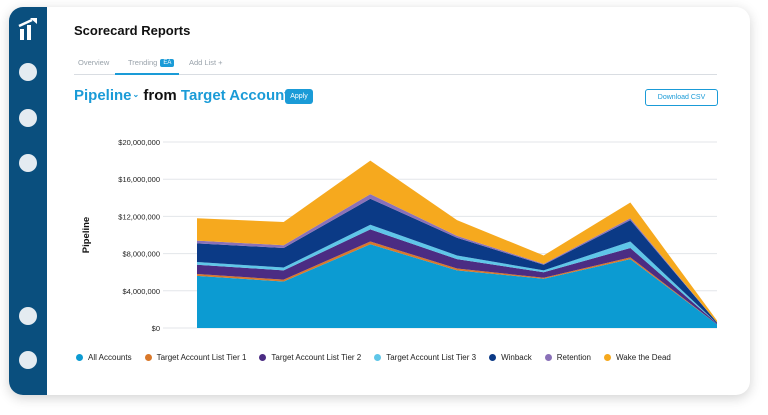  What do you see at coordinates (141, 254) in the screenshot?
I see `y-tick-label: $8,000,000` at bounding box center [141, 254].